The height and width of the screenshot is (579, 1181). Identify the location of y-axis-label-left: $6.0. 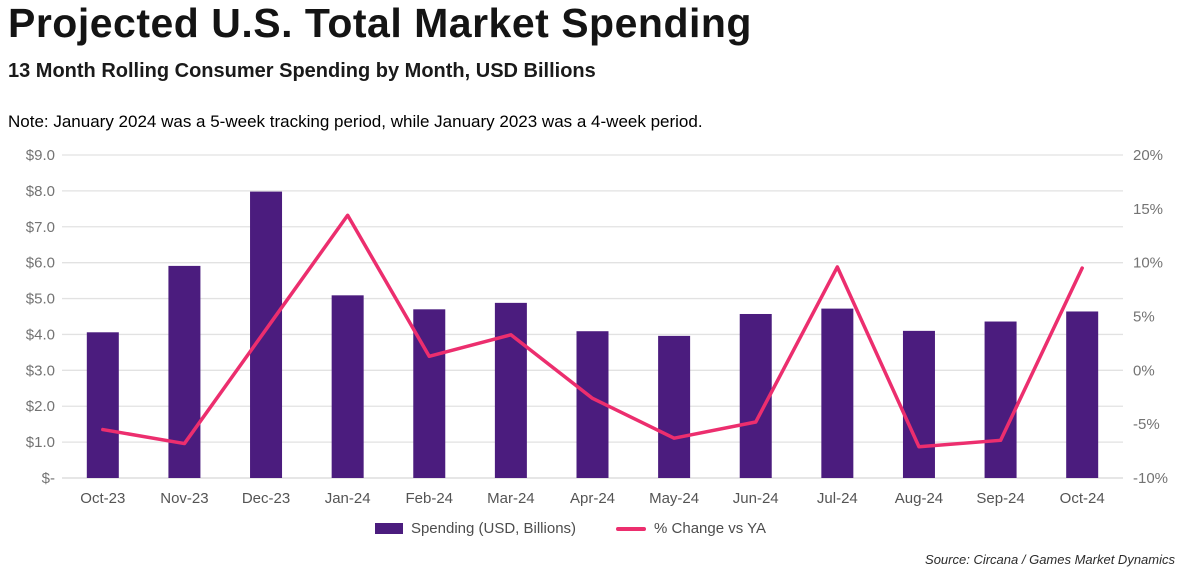
(40, 263).